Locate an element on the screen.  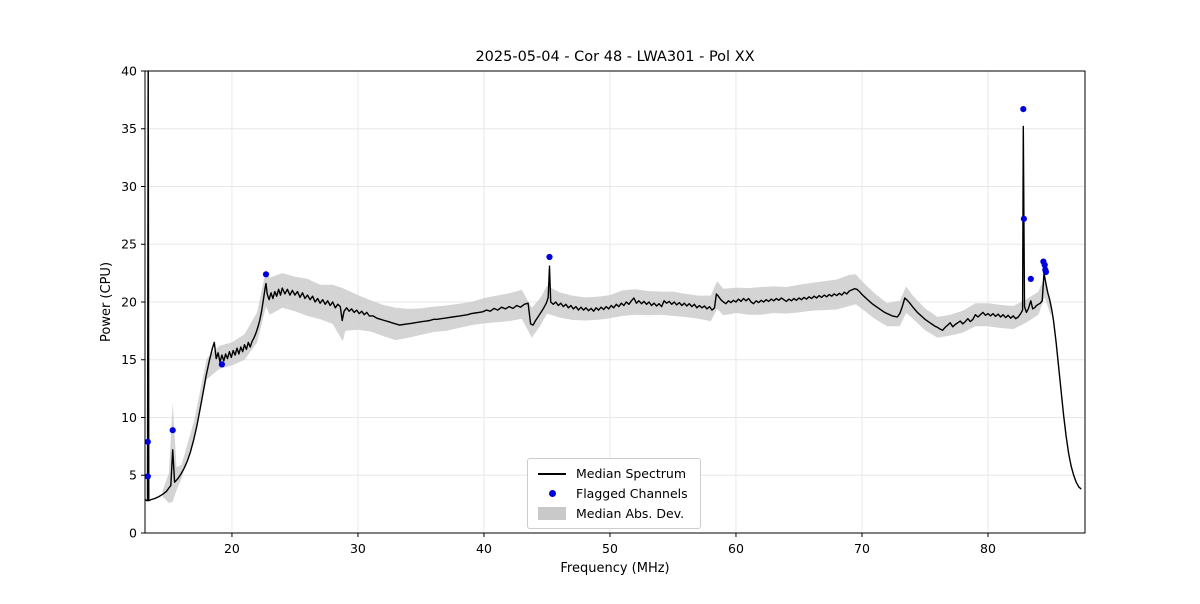
x-axis-label: Frequency (MHz) is located at coordinates (614, 568).